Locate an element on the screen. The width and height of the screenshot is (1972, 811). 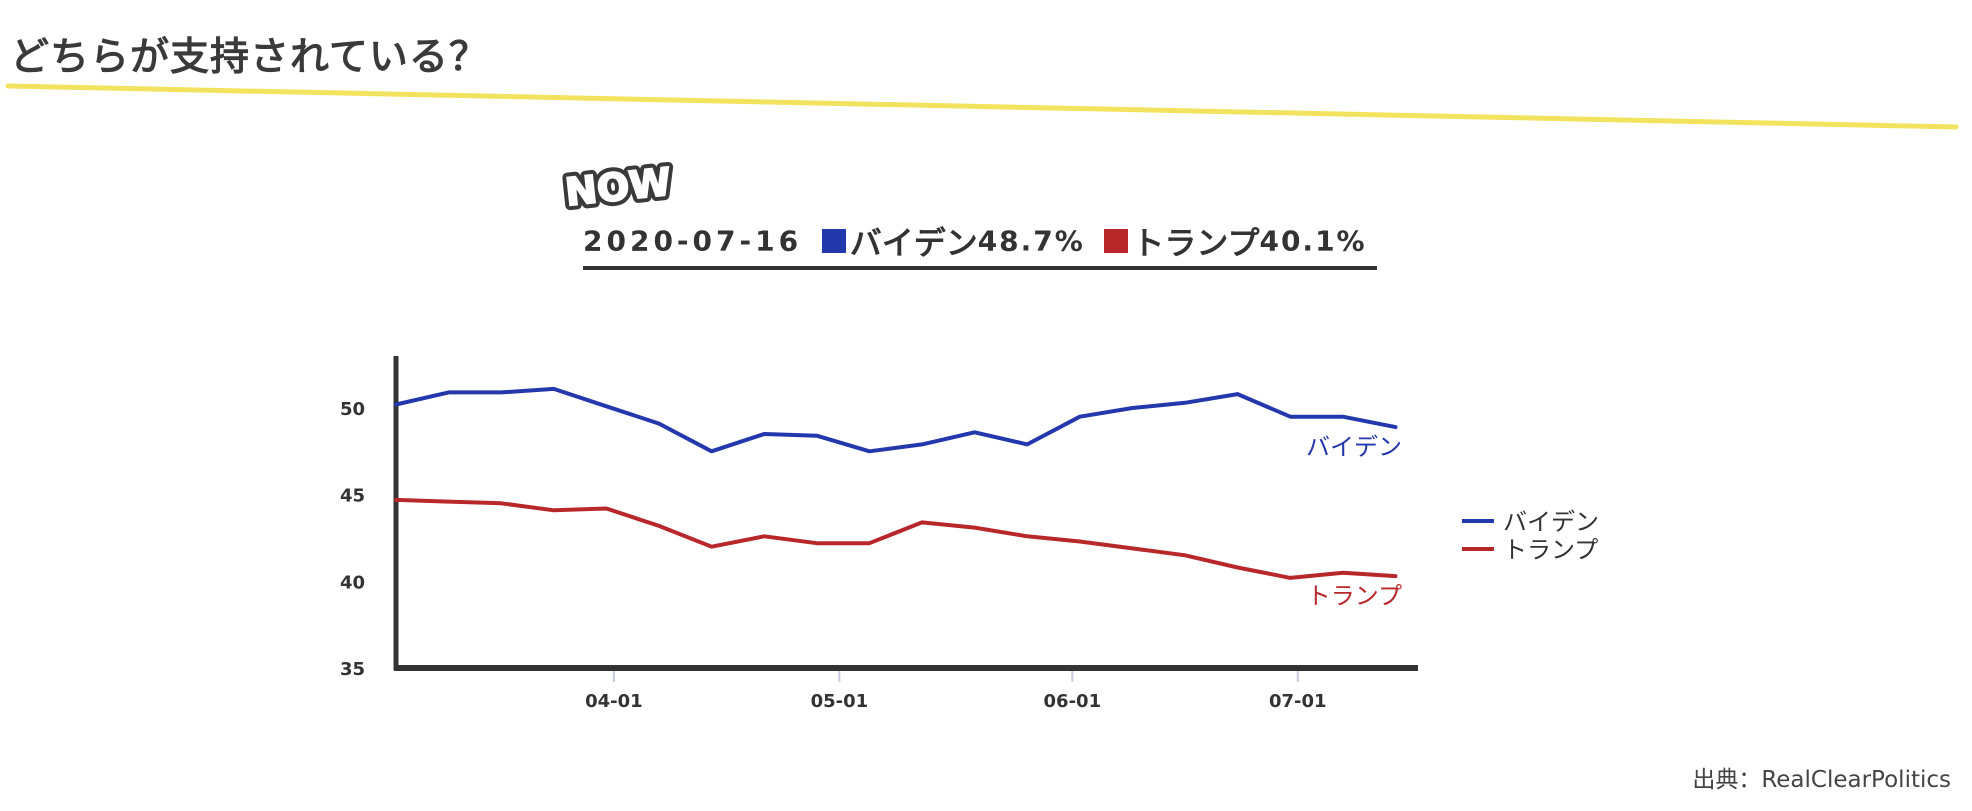
summary-biden-value: 48.7% is located at coordinates (1031, 241).